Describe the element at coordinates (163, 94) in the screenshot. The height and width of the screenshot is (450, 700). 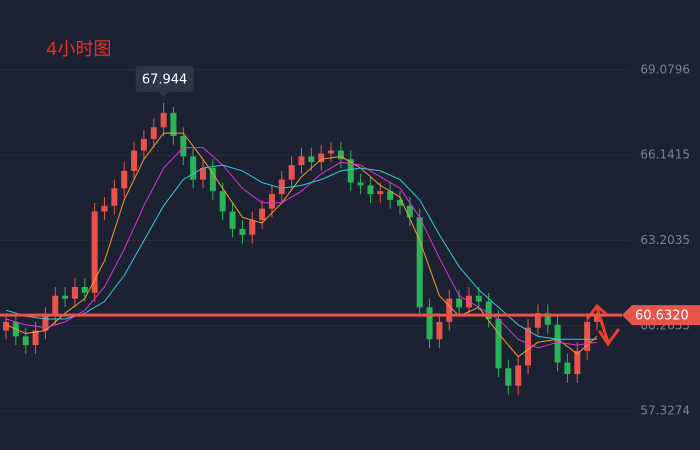
I see `peak-tooltip-pointer` at that location.